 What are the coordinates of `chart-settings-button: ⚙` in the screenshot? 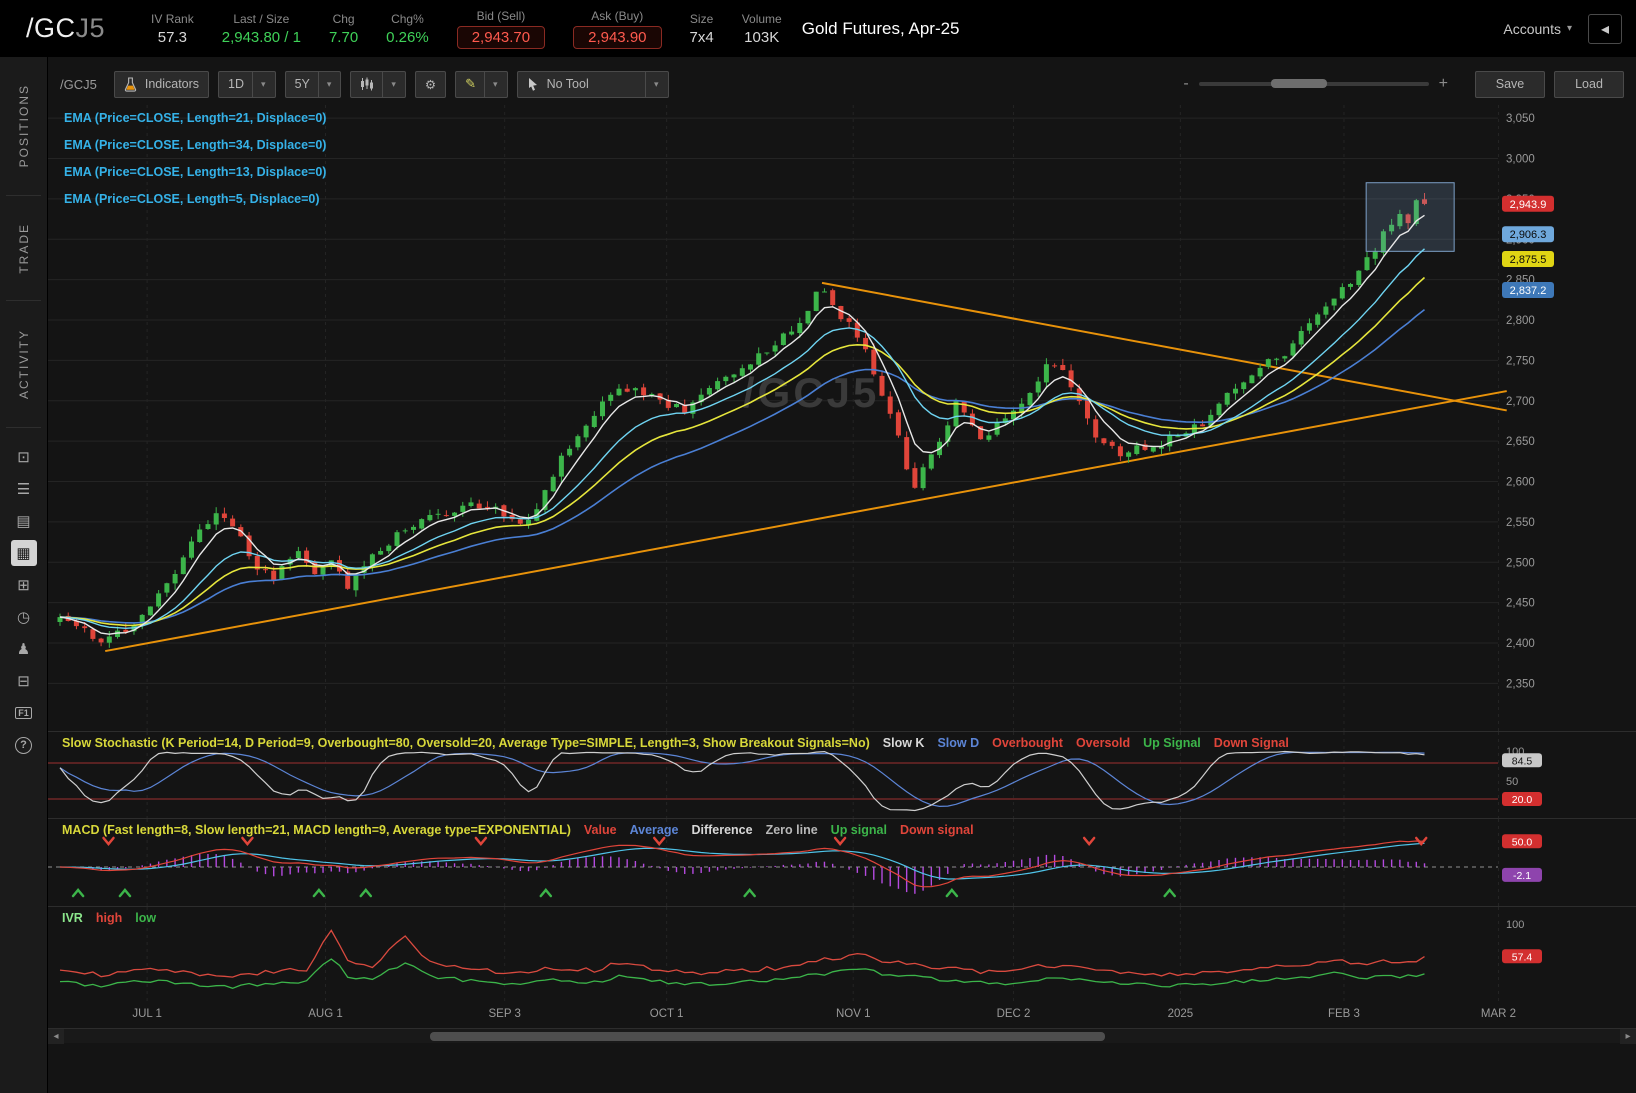 It's located at (430, 84).